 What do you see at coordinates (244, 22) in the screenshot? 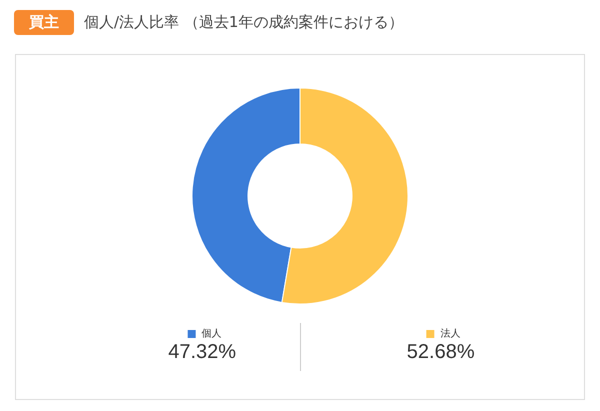
I see `chart-subtitle: 個人/法人比率 （過去1年の成約案件における）` at bounding box center [244, 22].